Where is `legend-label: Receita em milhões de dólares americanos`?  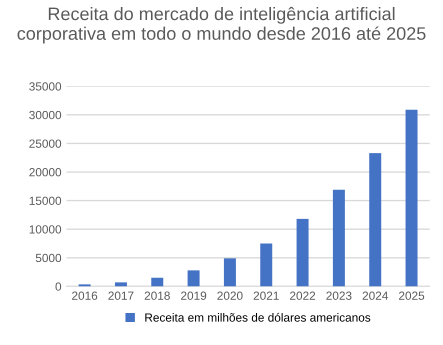 legend-label: Receita em milhões de dólares americanos is located at coordinates (257, 317).